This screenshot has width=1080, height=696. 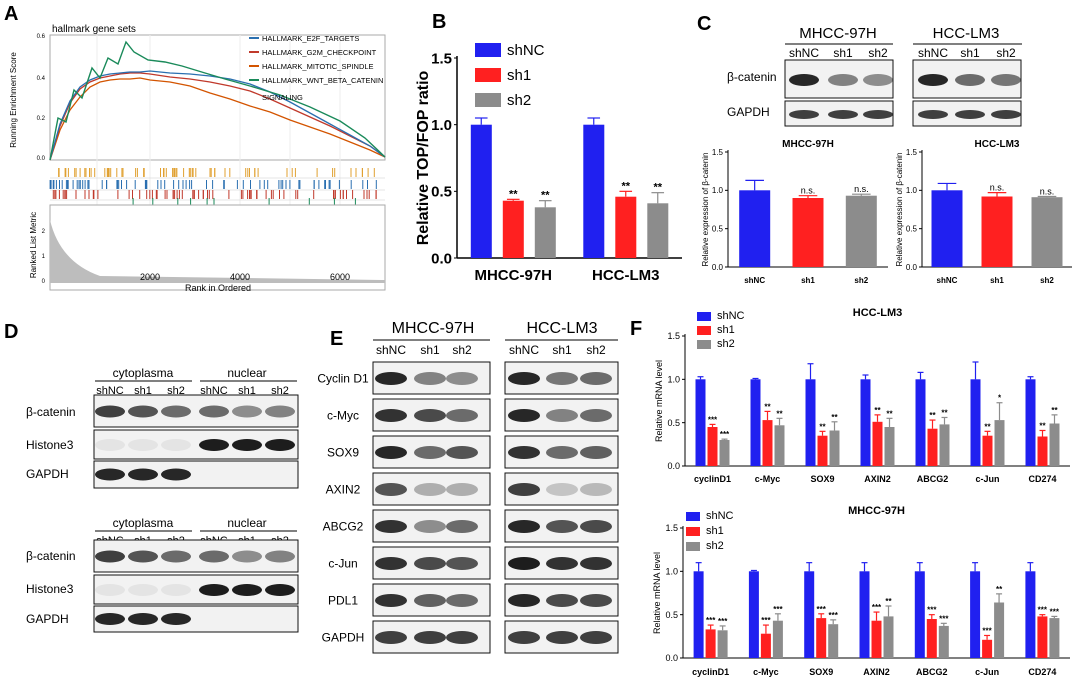 What do you see at coordinates (899, 210) in the screenshot?
I see `y-axis-label: Relative expression of β-catenin` at bounding box center [899, 210].